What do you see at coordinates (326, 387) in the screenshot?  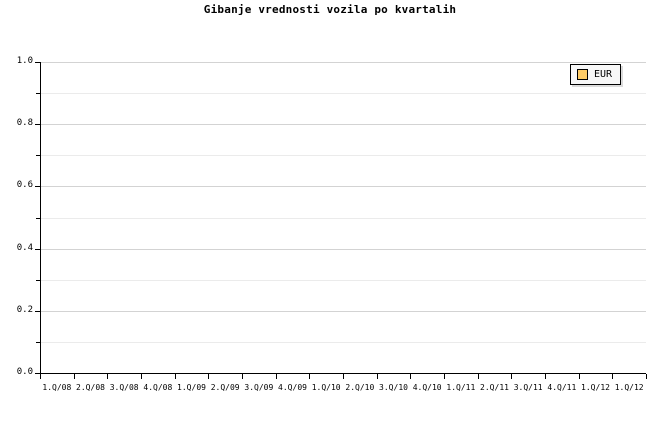 I see `x-axis-label: 1.Q/10` at bounding box center [326, 387].